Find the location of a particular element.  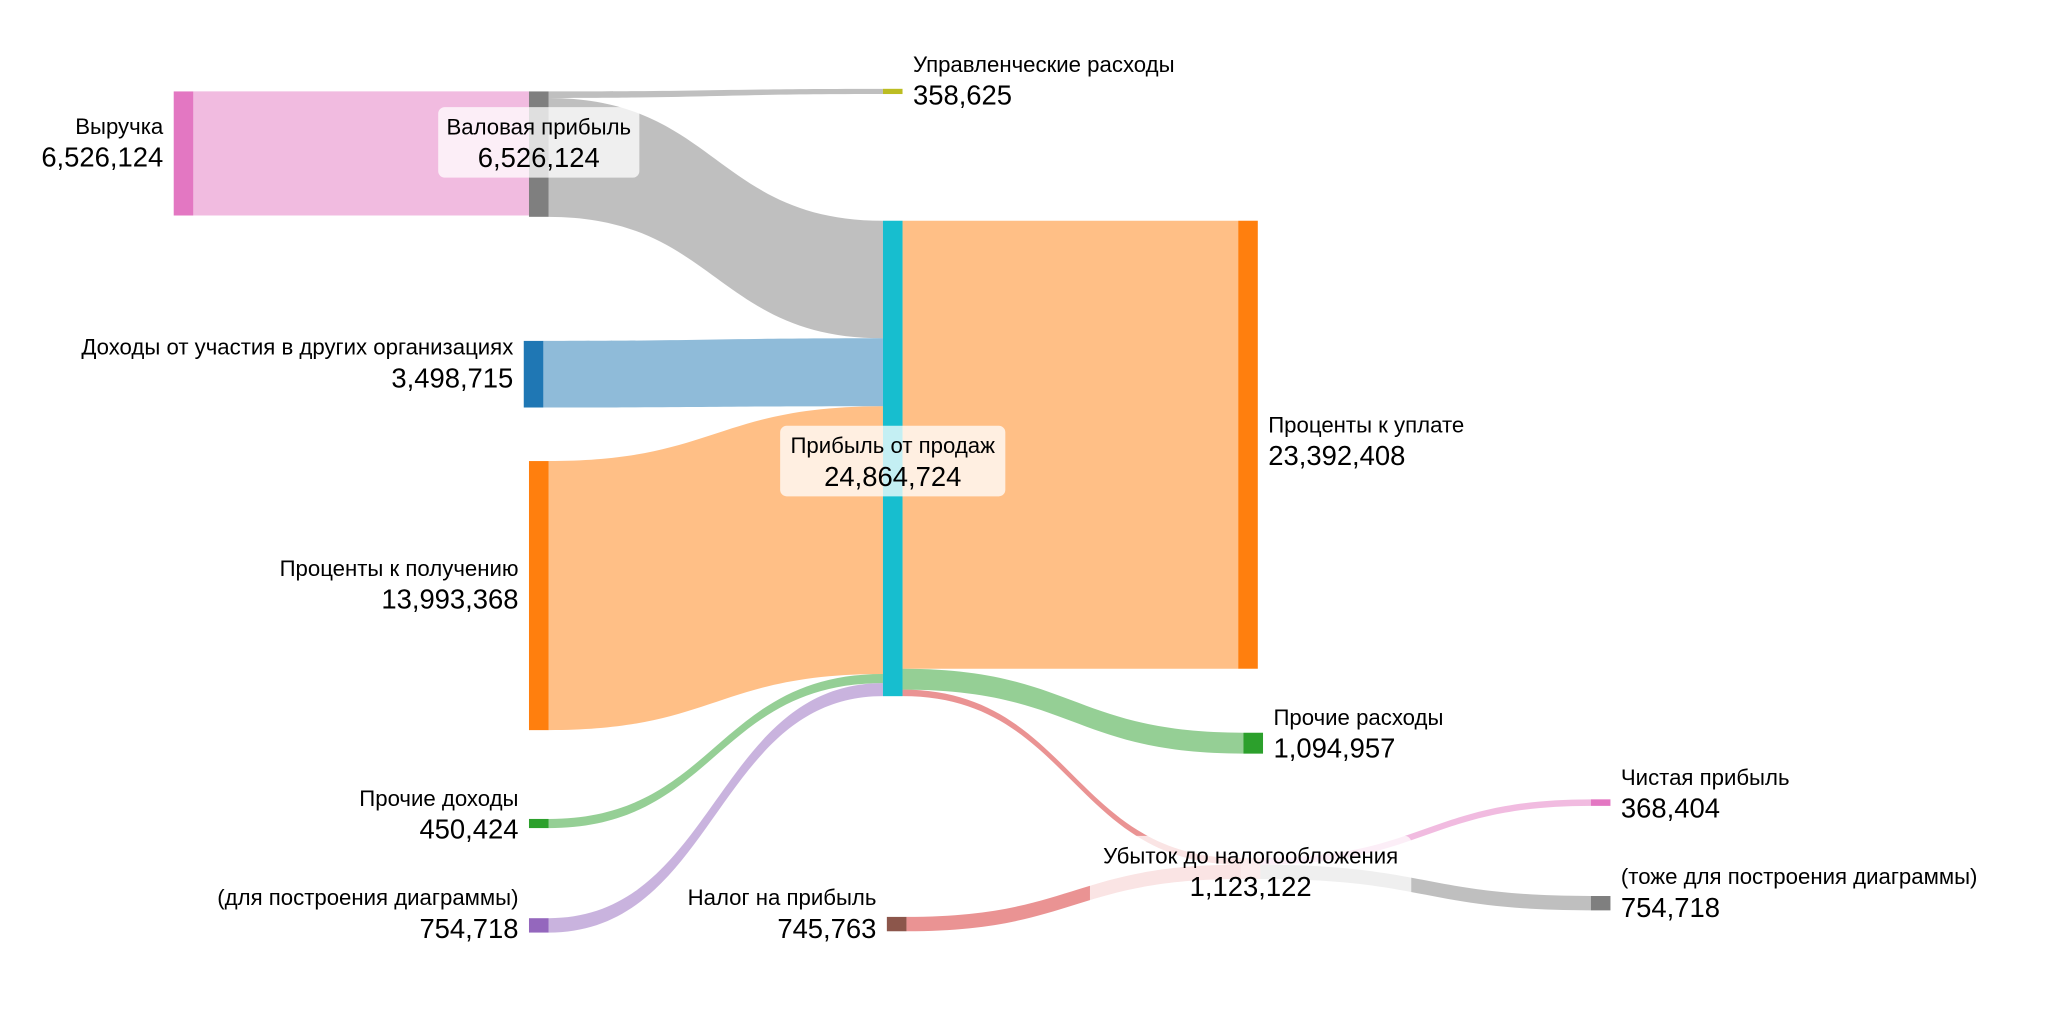

node-name: (для построения диаграммы) is located at coordinates (367, 897).